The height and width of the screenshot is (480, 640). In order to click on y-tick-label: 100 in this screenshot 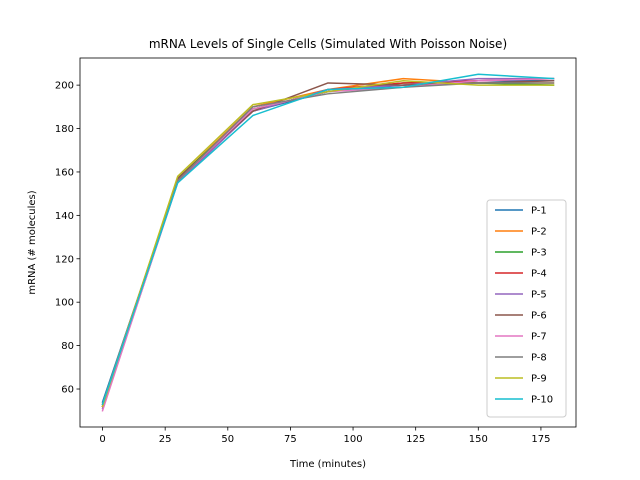, I will do `click(64, 303)`.